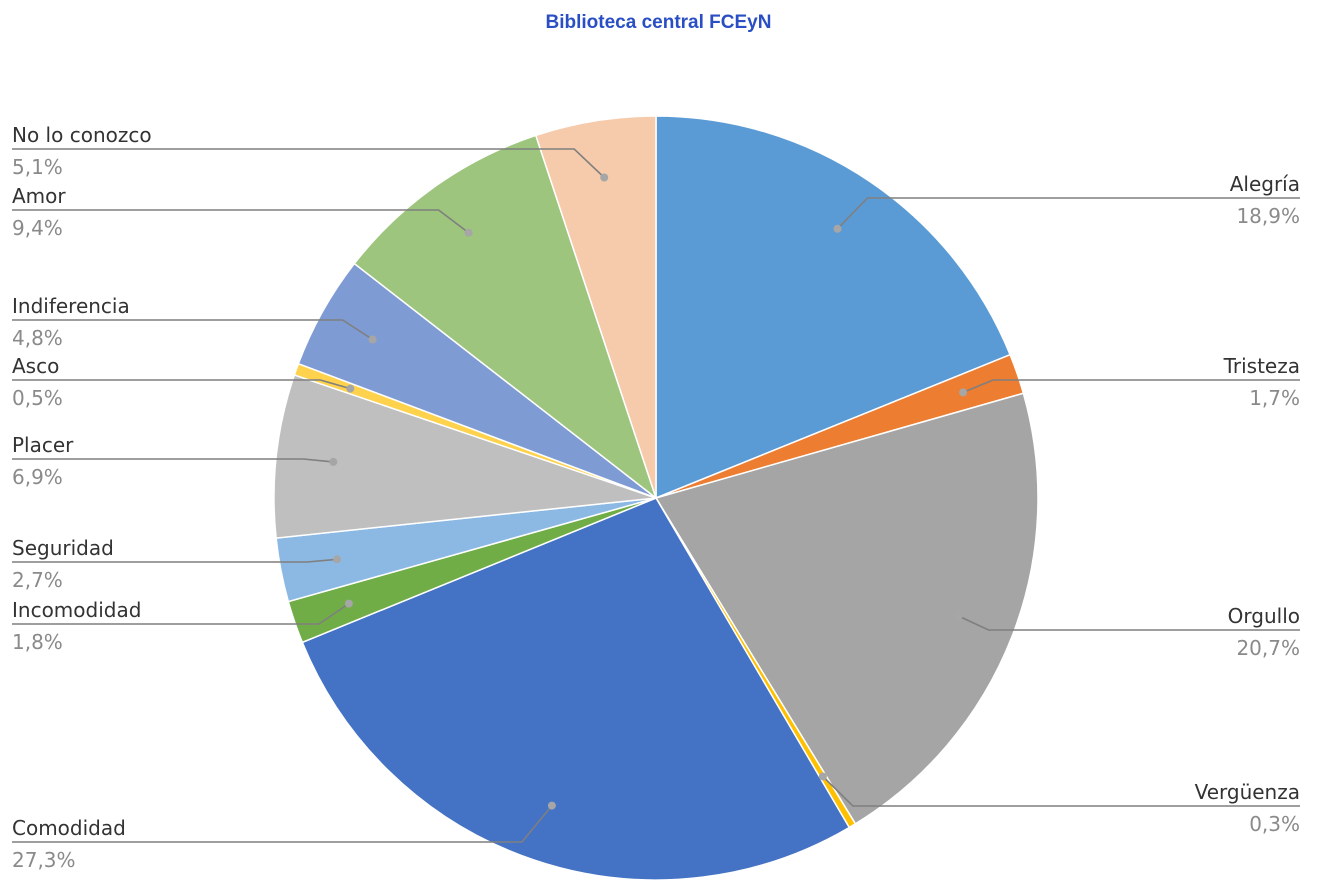 The width and height of the screenshot is (1317, 880). Describe the element at coordinates (37, 477) in the screenshot. I see `slice-value-label-placer: 6,9%` at that location.